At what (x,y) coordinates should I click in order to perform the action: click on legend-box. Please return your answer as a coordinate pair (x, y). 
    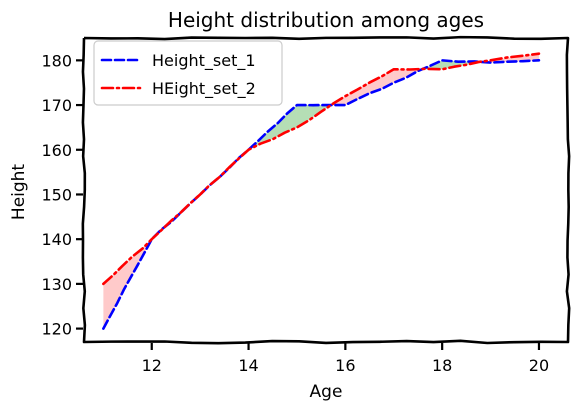
    Looking at the image, I should click on (188, 73).